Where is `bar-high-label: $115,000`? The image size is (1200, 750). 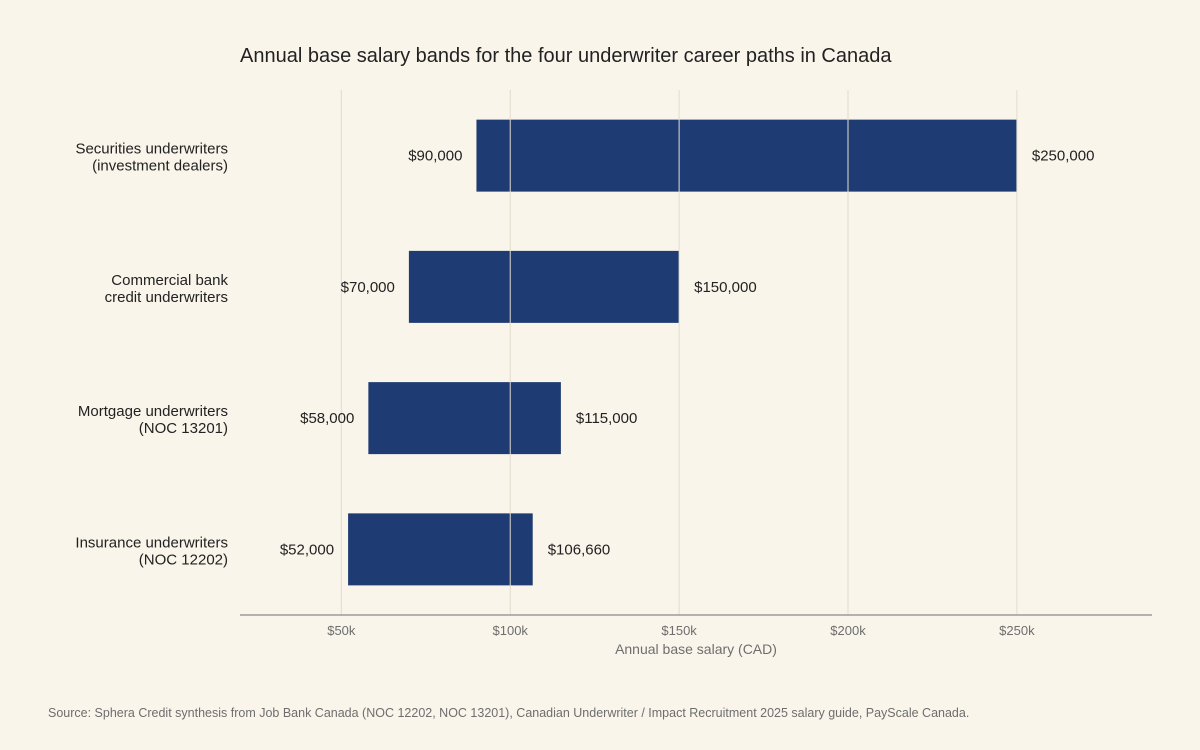
bar-high-label: $115,000 is located at coordinates (606, 418).